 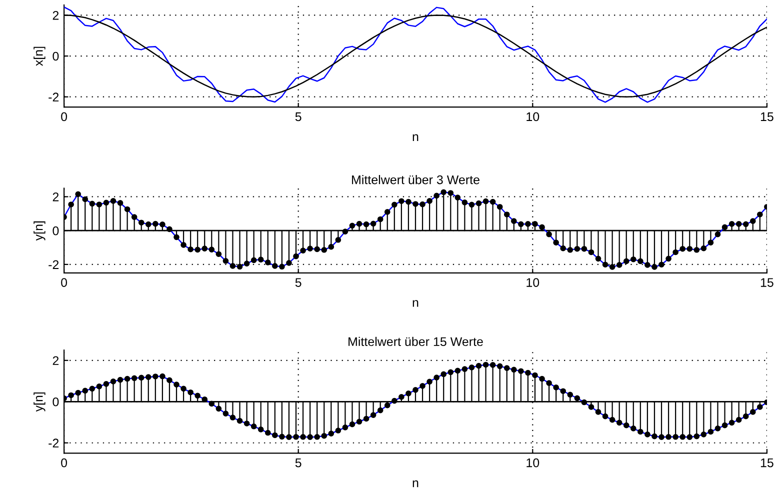 I want to click on y-axis-title: x[n], so click(x=40, y=56).